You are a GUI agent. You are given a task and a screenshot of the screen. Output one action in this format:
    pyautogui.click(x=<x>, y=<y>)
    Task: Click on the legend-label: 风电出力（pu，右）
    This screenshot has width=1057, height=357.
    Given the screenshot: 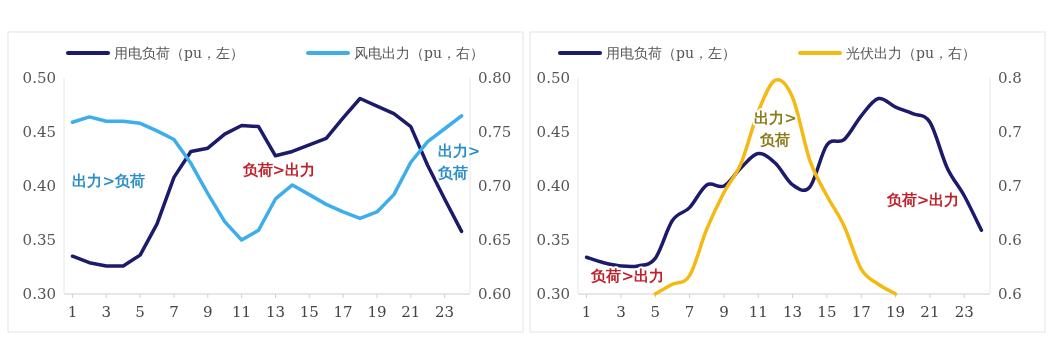 What is the action you would take?
    pyautogui.click(x=419, y=53)
    